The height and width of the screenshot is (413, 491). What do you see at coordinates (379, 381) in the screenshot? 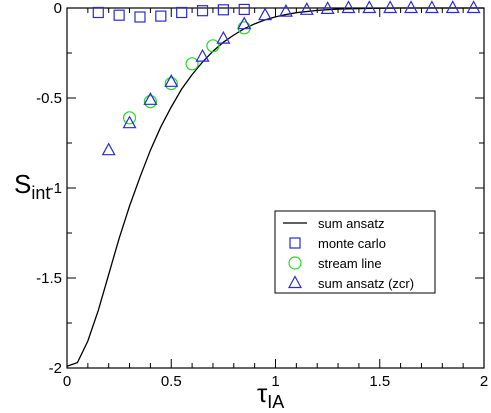
I see `x-tick-label: 1.5` at bounding box center [379, 381].